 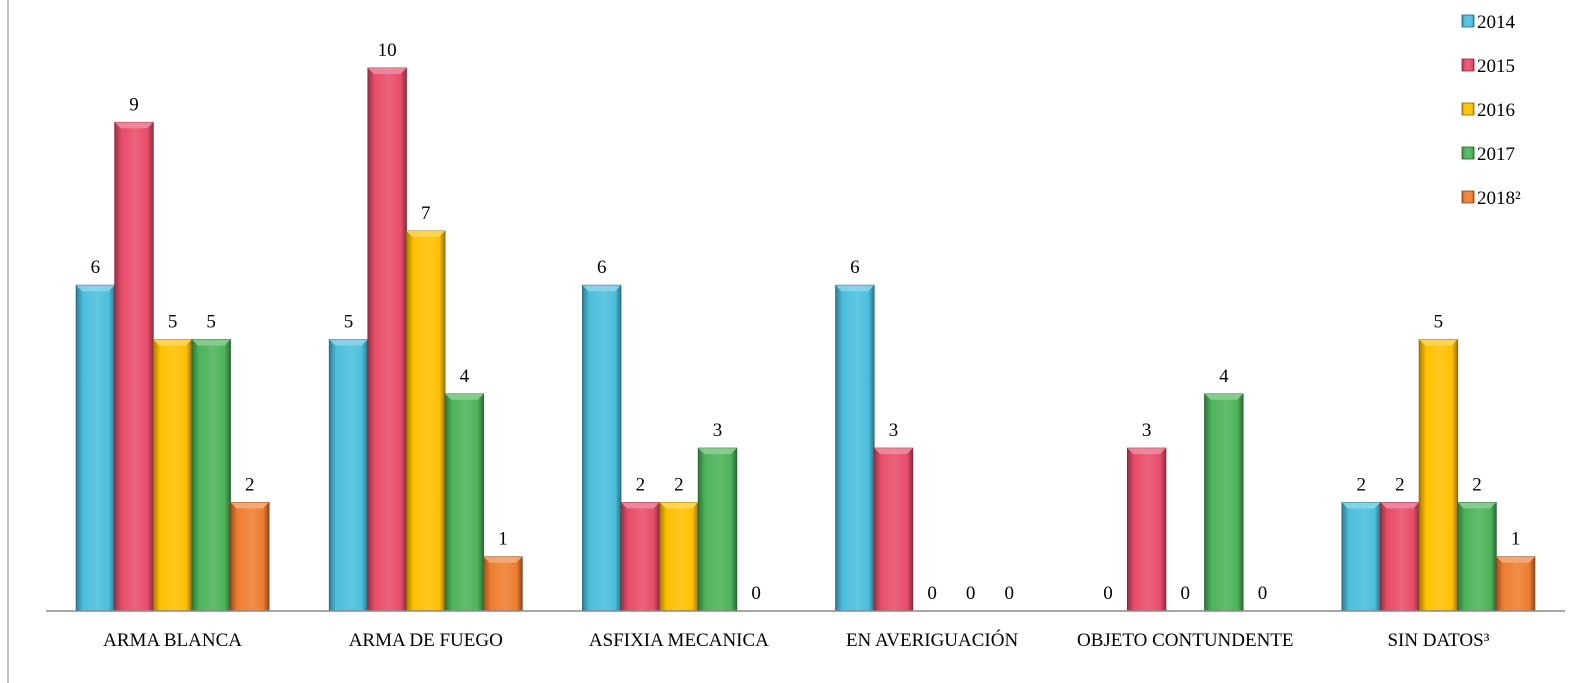 I want to click on legend: 2014 2015 2016 2017 2018², so click(x=1491, y=110).